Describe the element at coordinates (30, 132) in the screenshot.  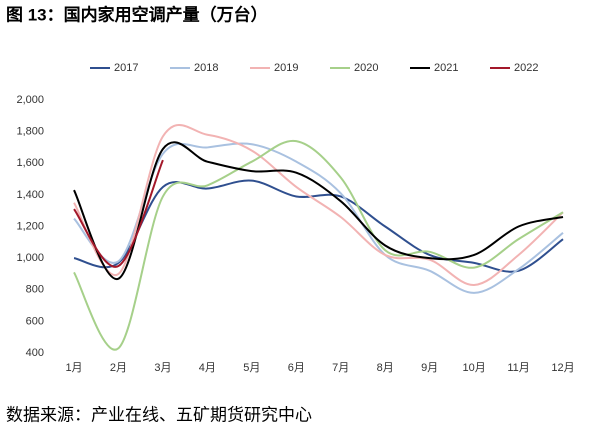
I see `y-tick-label: 1,800` at that location.